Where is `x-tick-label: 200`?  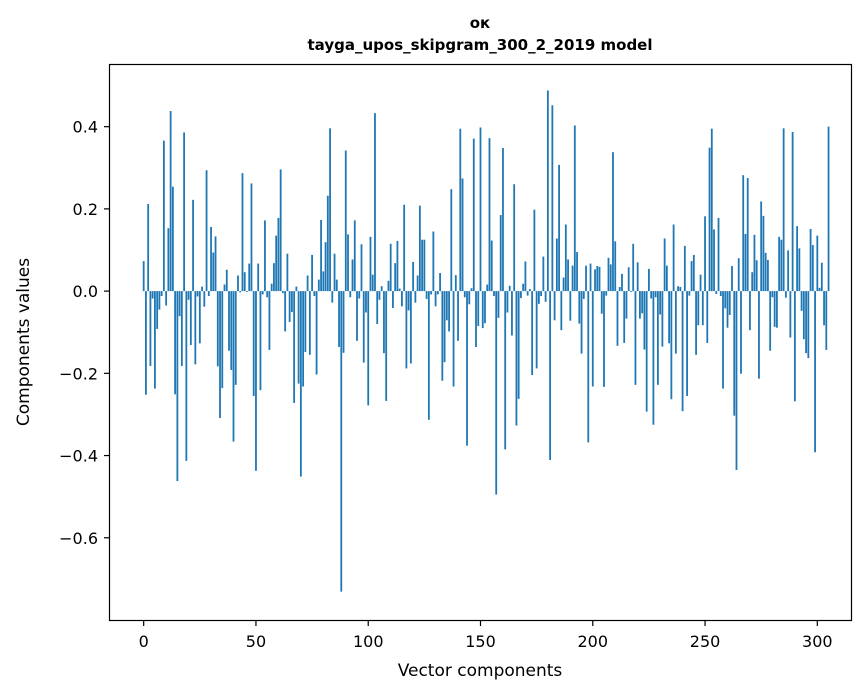
x-tick-label: 200 is located at coordinates (592, 641).